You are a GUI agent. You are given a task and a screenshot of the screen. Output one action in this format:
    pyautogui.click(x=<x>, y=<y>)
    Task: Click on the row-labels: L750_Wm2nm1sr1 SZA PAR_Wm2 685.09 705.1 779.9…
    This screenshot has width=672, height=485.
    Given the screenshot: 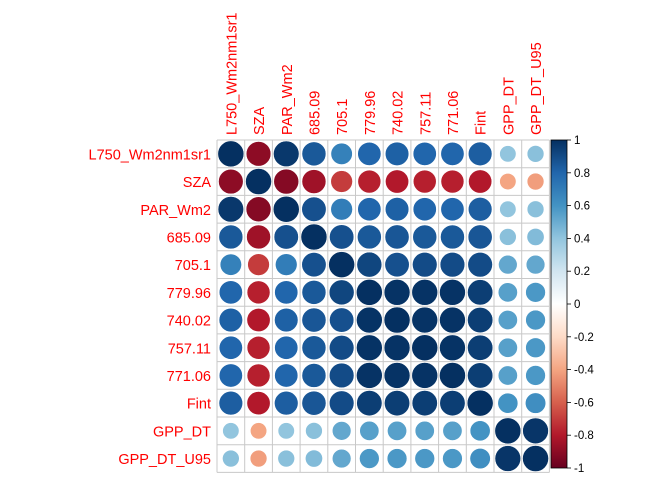 What is the action you would take?
    pyautogui.click(x=150, y=307)
    